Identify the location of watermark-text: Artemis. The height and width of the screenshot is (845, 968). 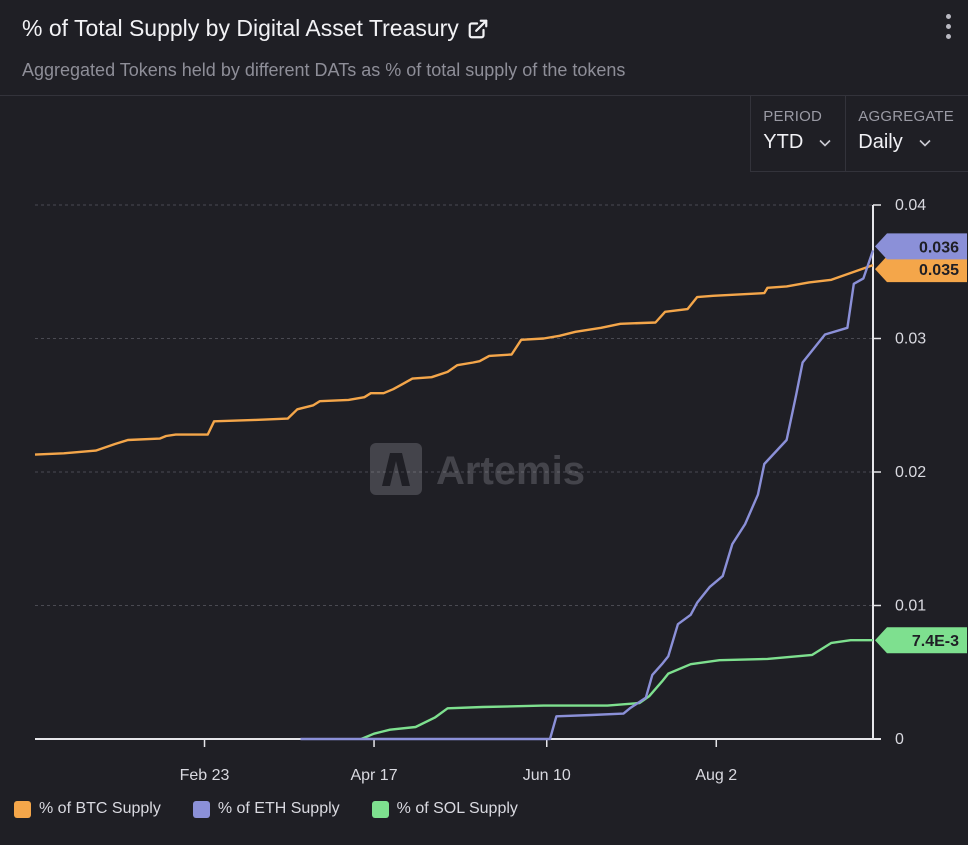
(510, 471).